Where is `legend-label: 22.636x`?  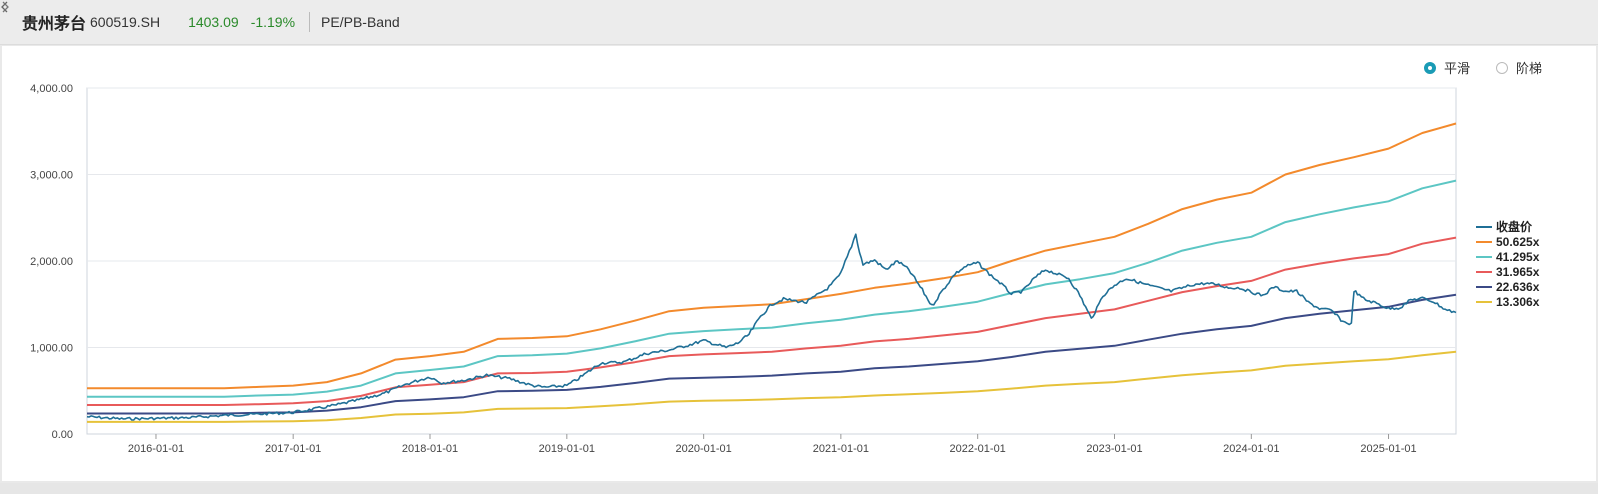
legend-label: 22.636x is located at coordinates (1518, 286).